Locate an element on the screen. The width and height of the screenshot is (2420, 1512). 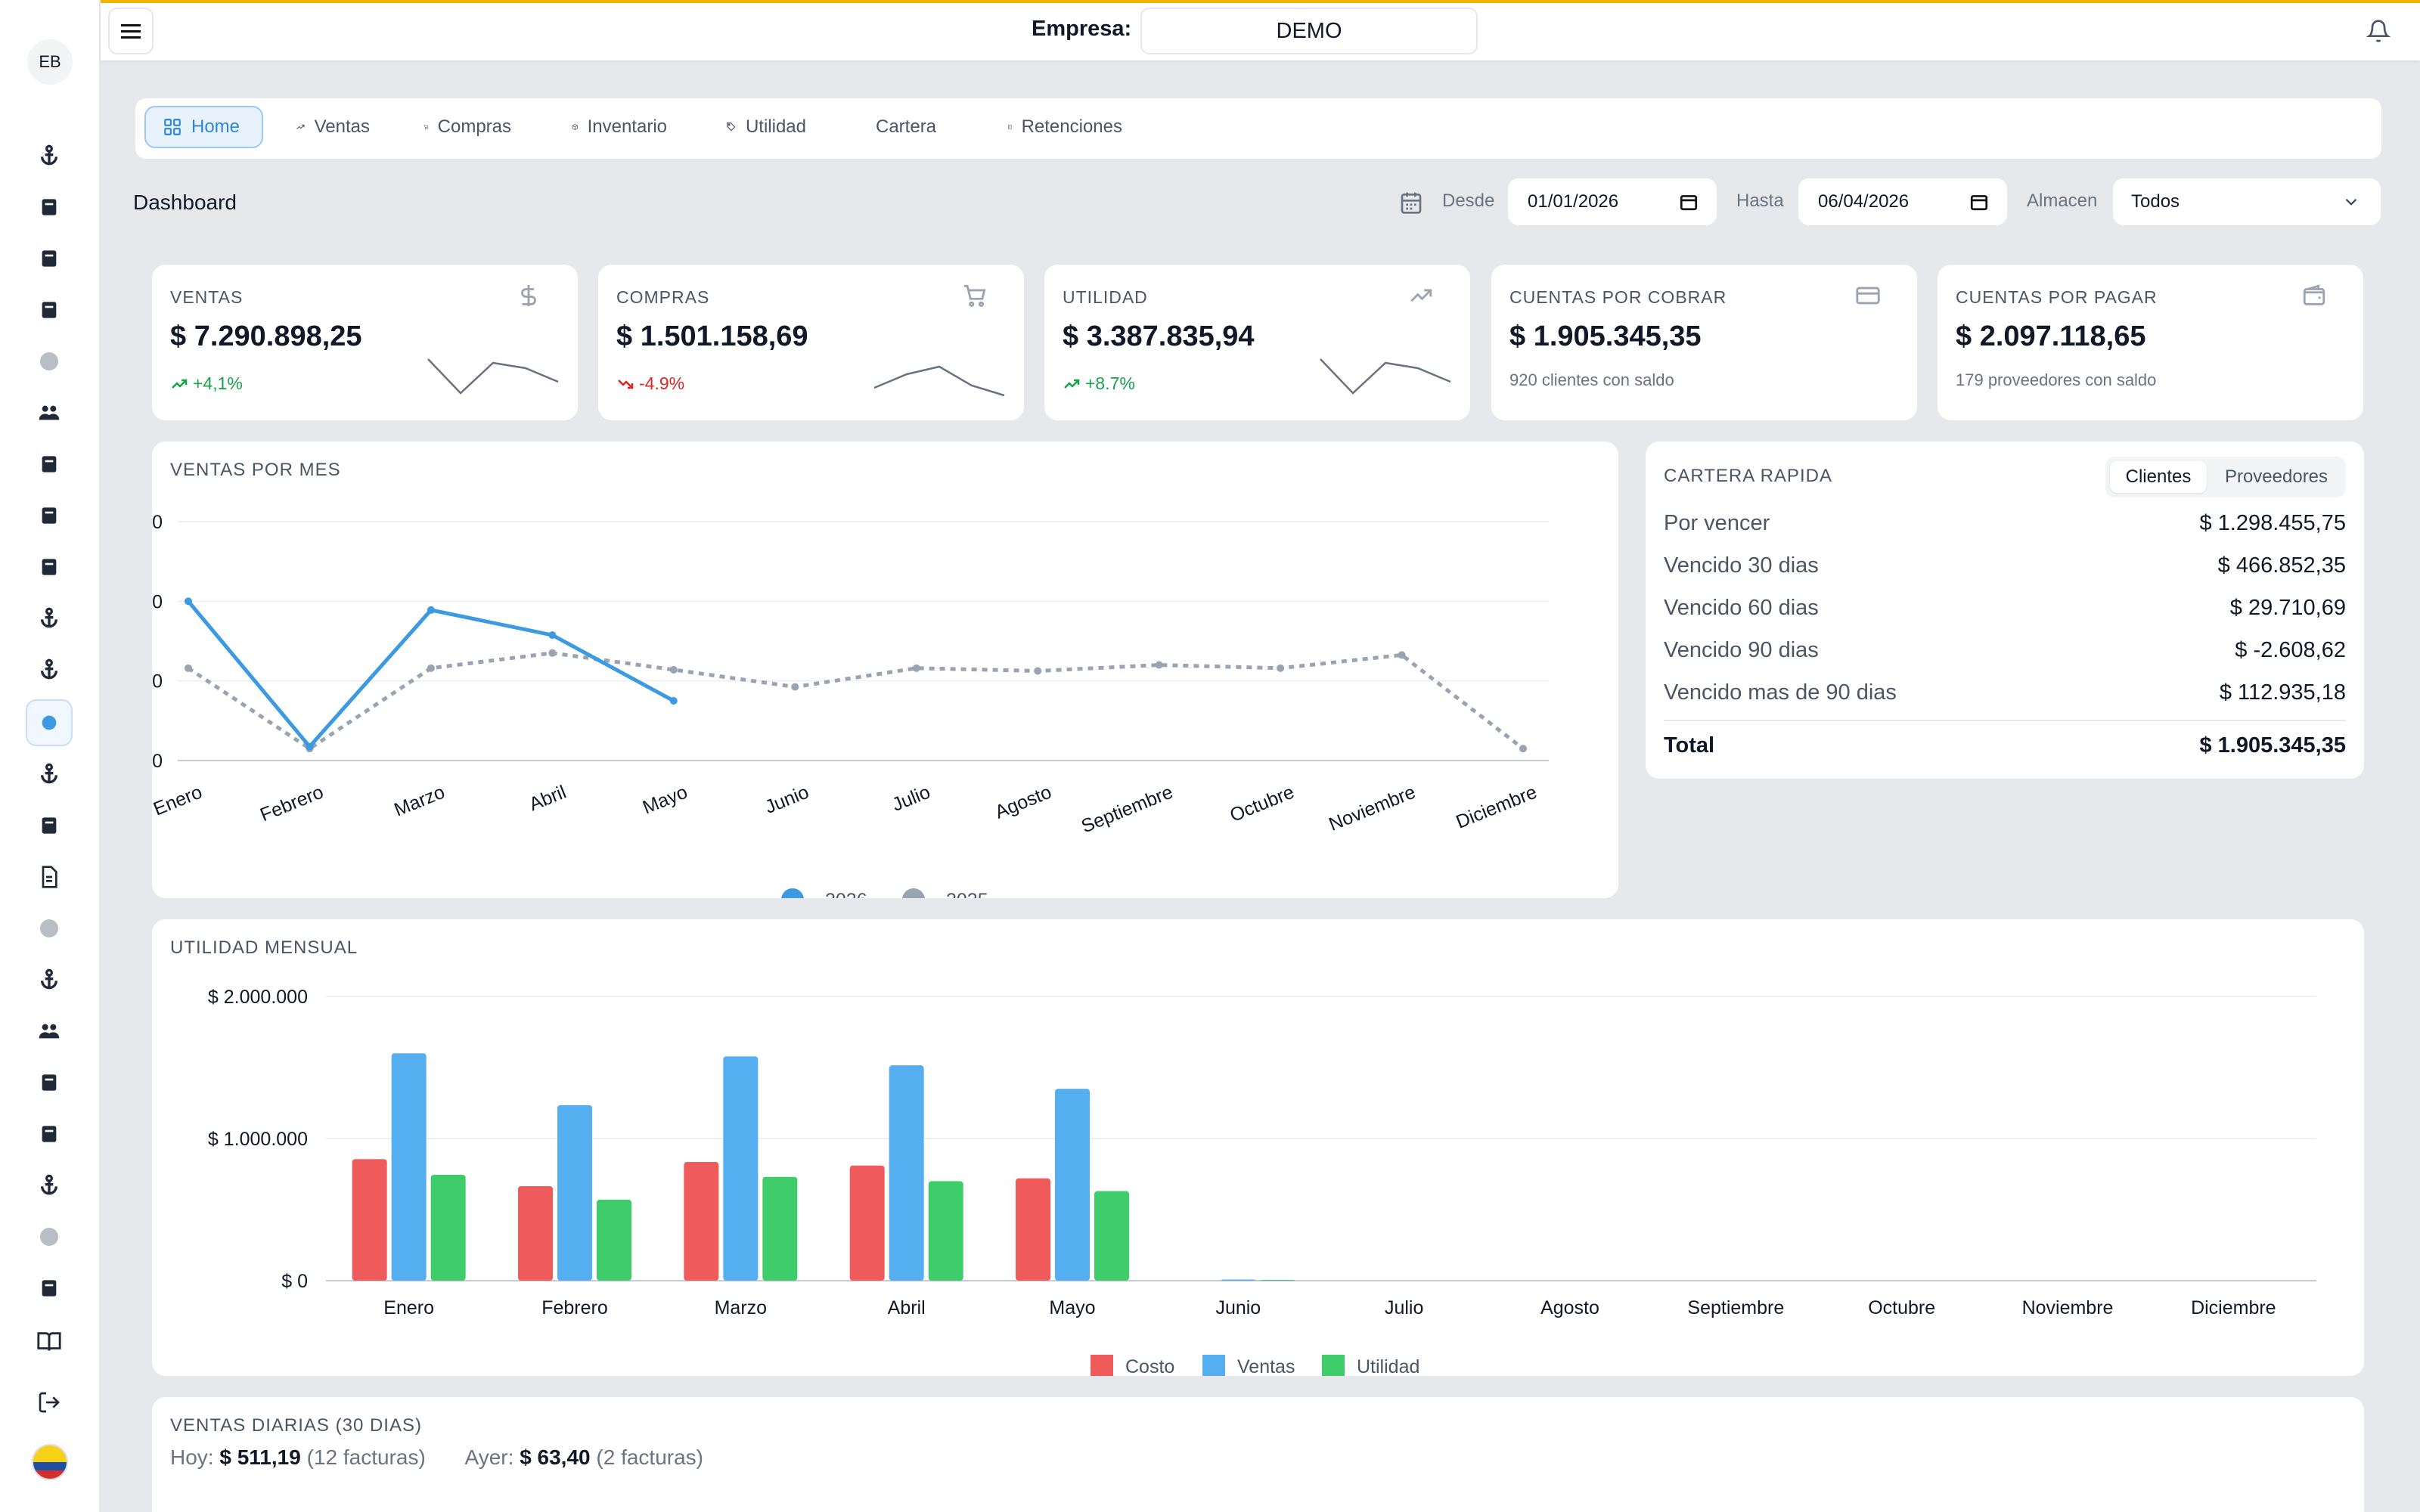
x-tick-label: Mayo is located at coordinates (1072, 1307).